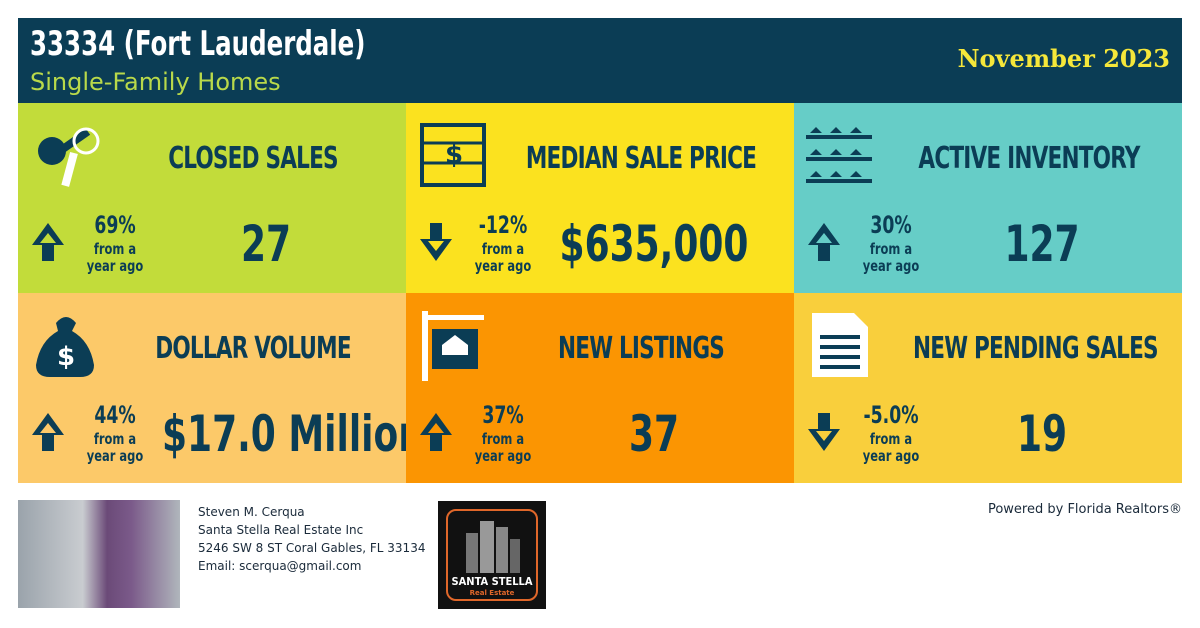 The height and width of the screenshot is (628, 1200). I want to click on tile-title: CLOSED SALES, so click(253, 158).